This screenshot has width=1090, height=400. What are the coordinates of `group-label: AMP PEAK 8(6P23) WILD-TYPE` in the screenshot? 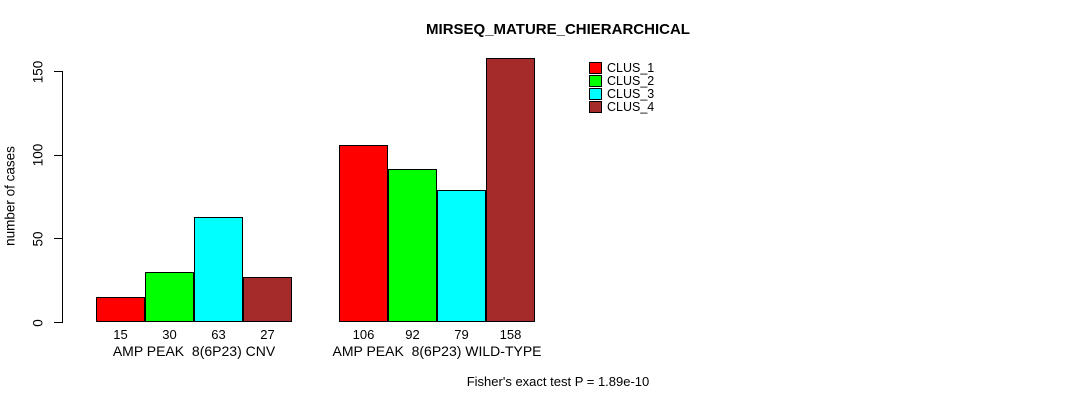 It's located at (437, 351).